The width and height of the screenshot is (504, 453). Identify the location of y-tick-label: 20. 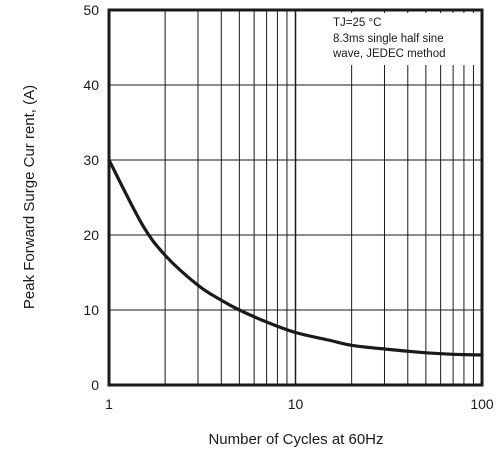
(91, 235).